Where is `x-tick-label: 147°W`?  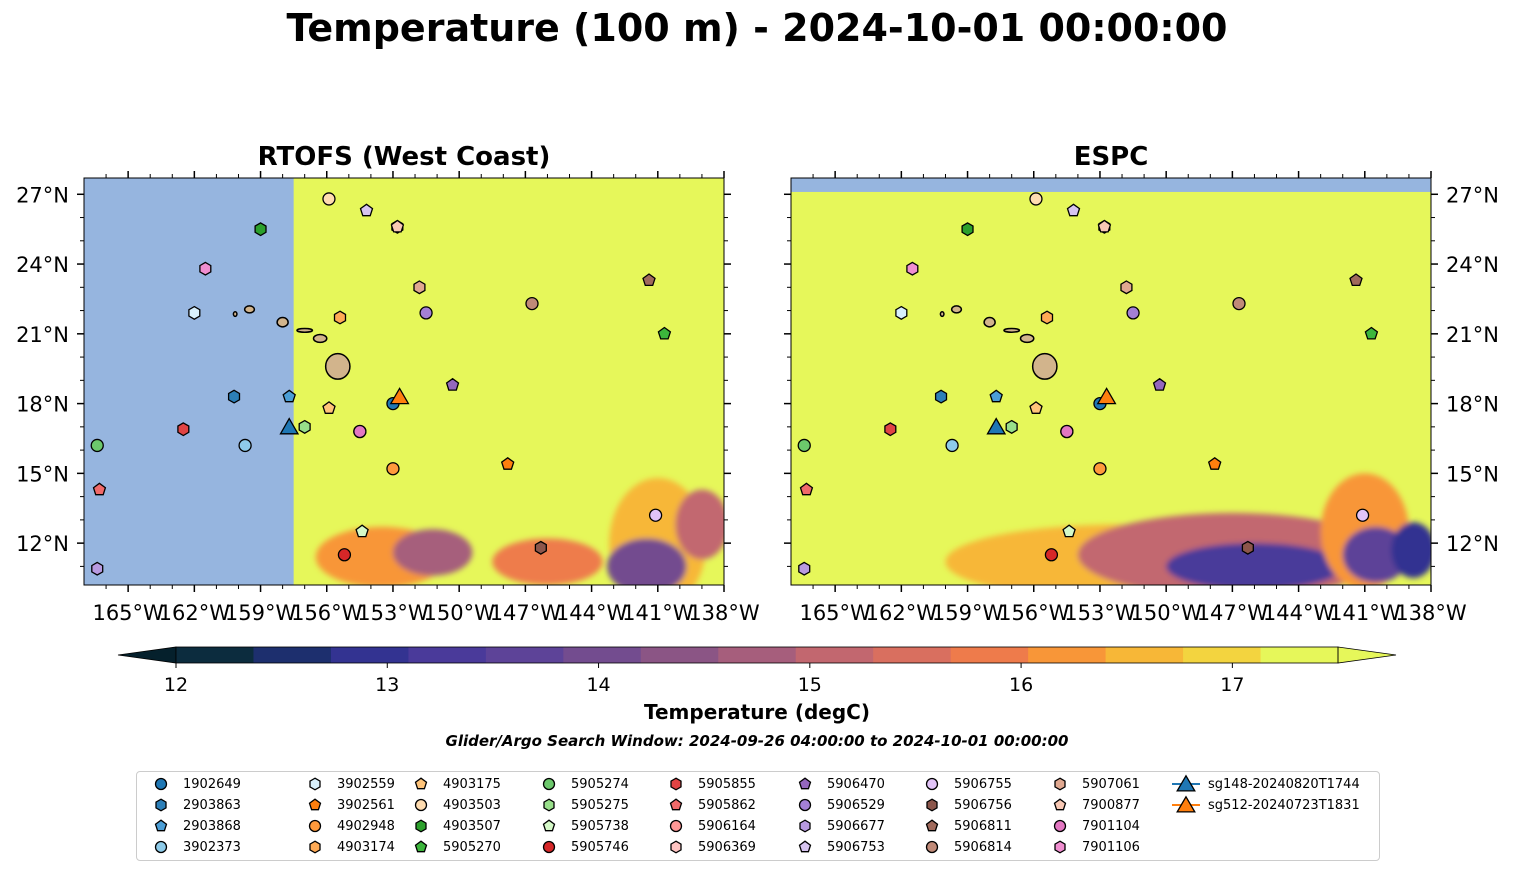 x-tick-label: 147°W is located at coordinates (526, 613).